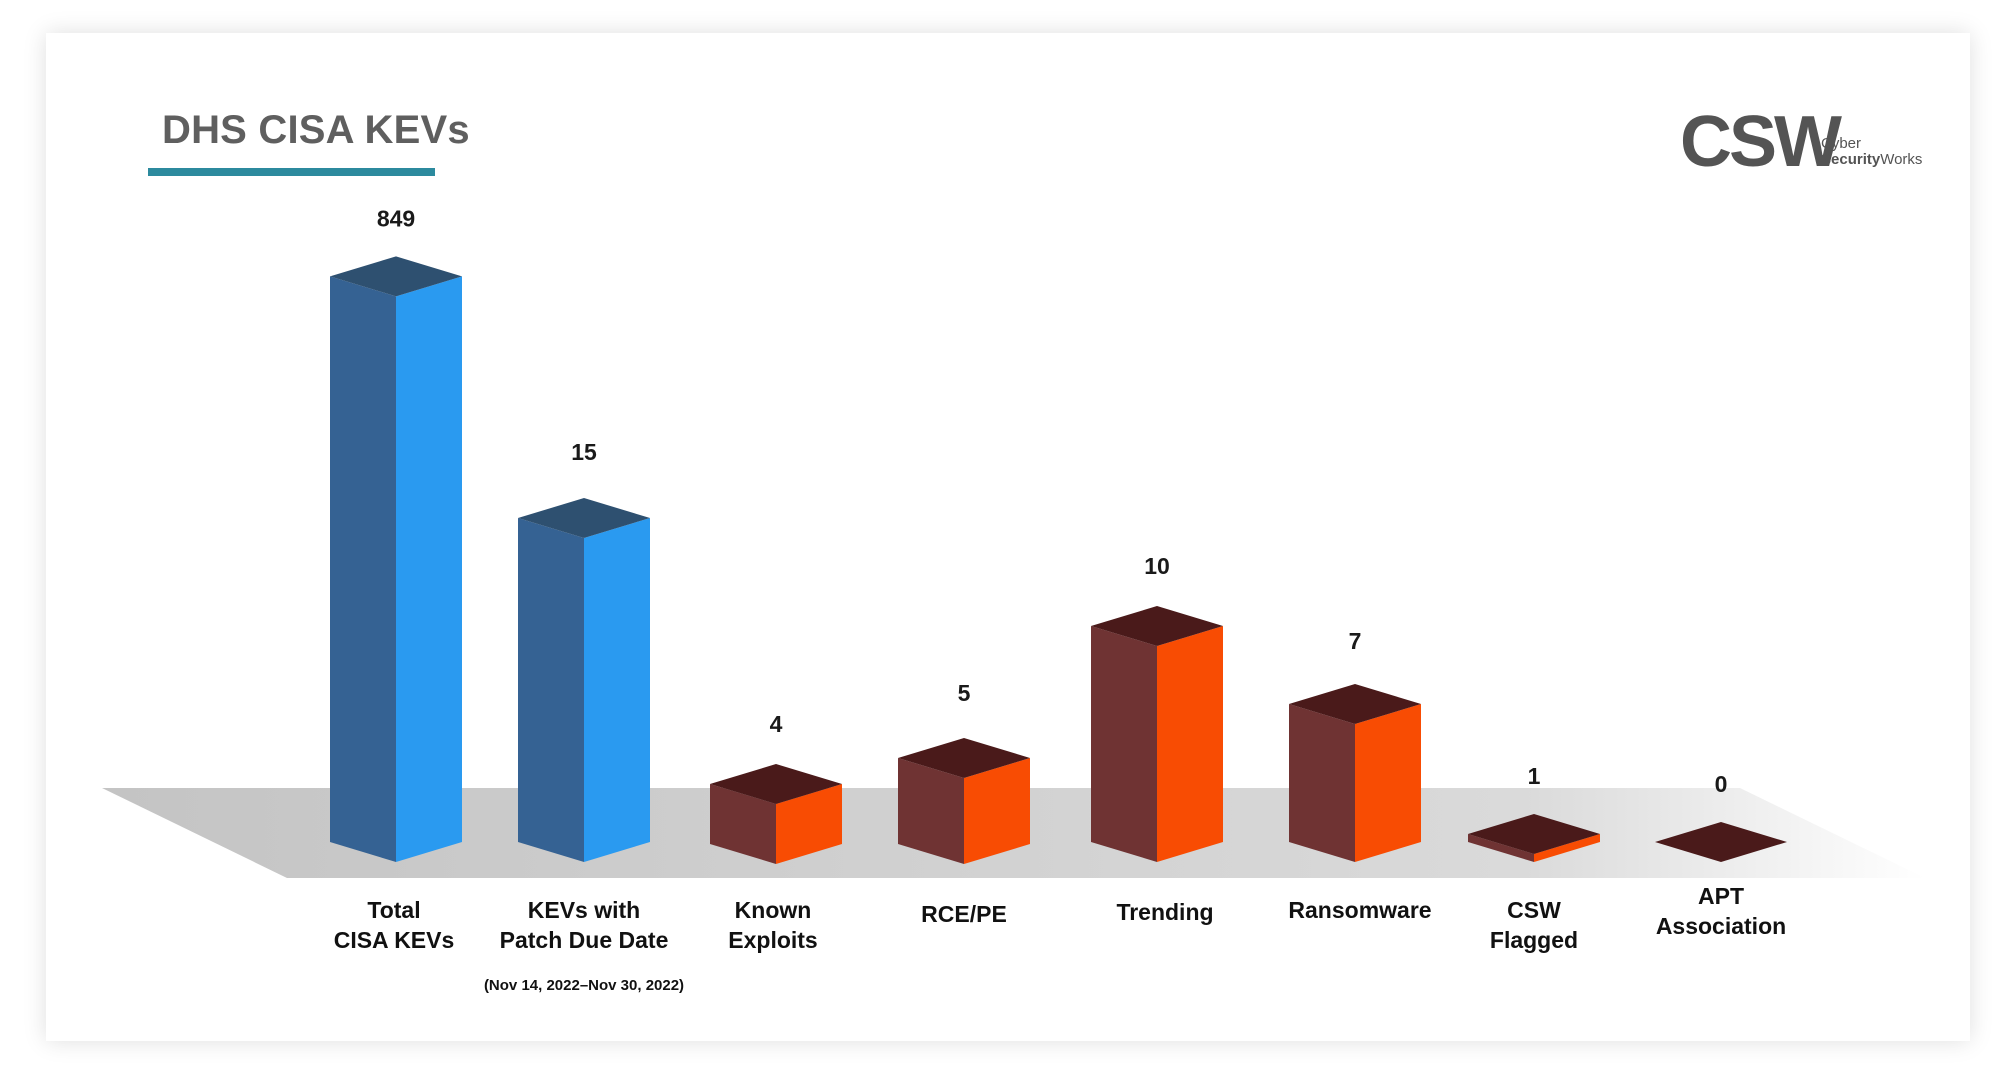 The height and width of the screenshot is (1092, 2000). I want to click on category-label-line: Ransomware, so click(1359, 910).